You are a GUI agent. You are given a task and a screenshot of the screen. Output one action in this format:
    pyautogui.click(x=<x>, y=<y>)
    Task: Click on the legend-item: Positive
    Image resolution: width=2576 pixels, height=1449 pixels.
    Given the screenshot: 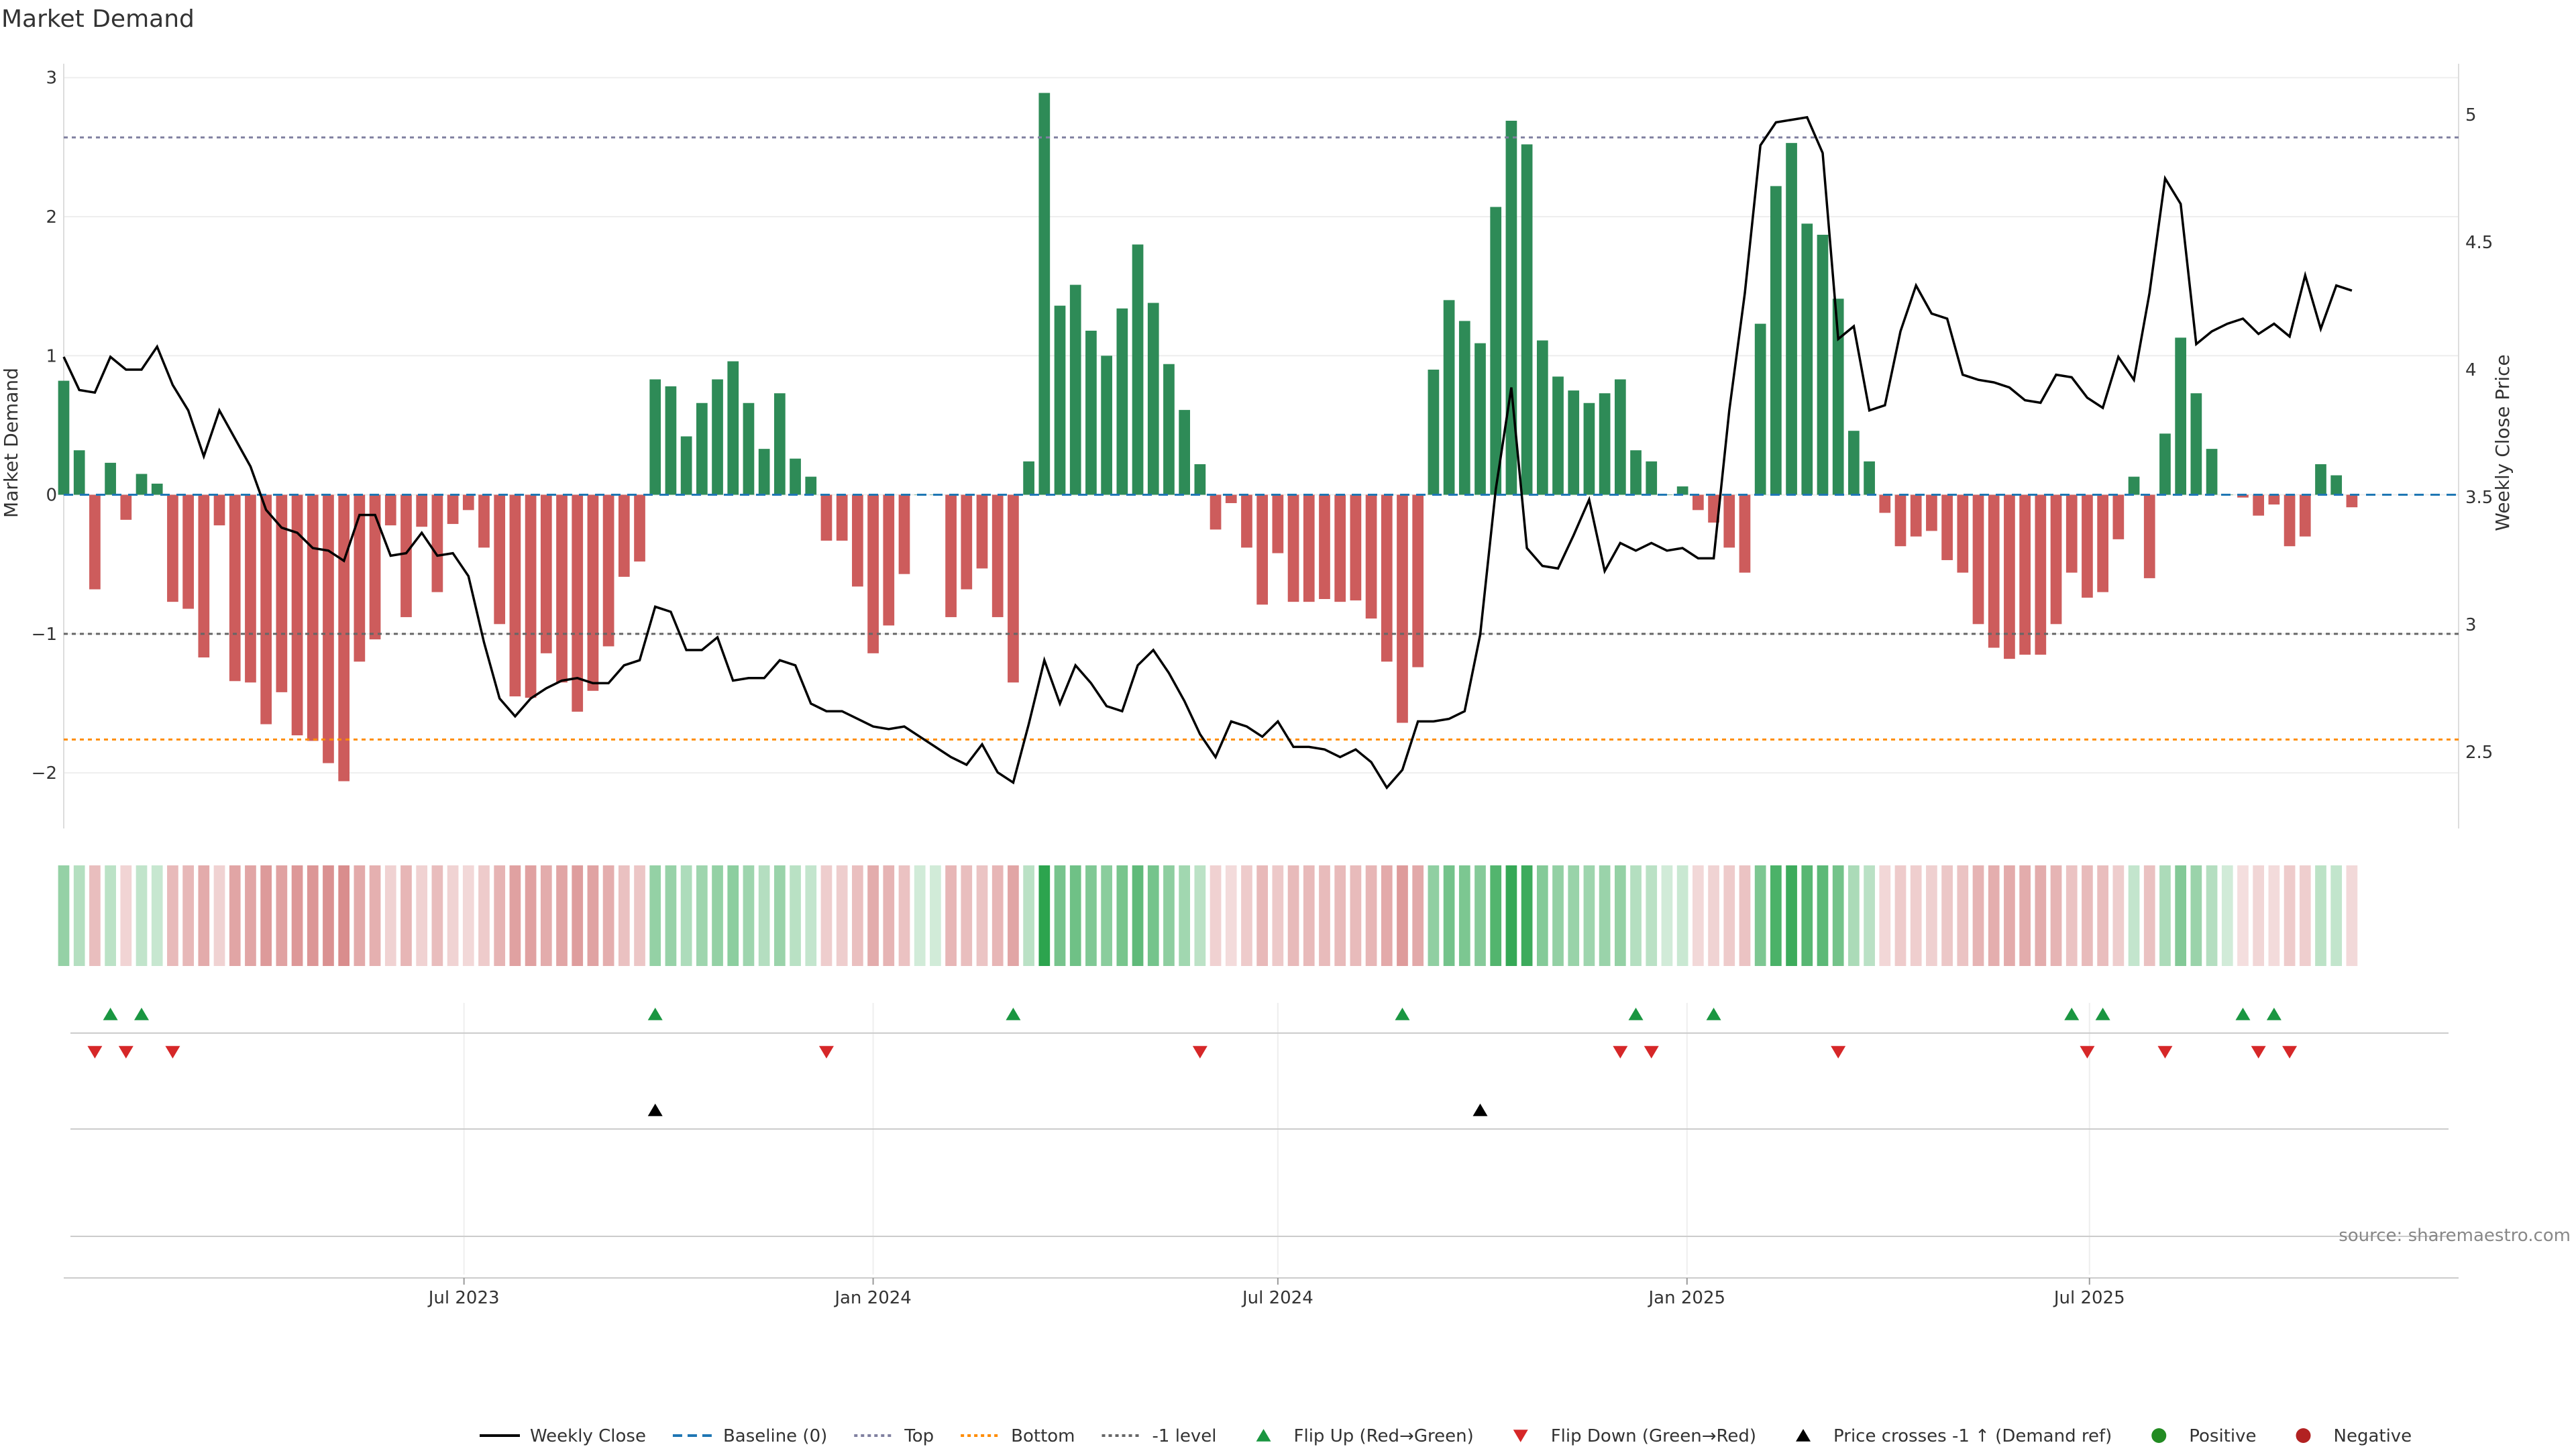 What is the action you would take?
    pyautogui.click(x=2204, y=1436)
    